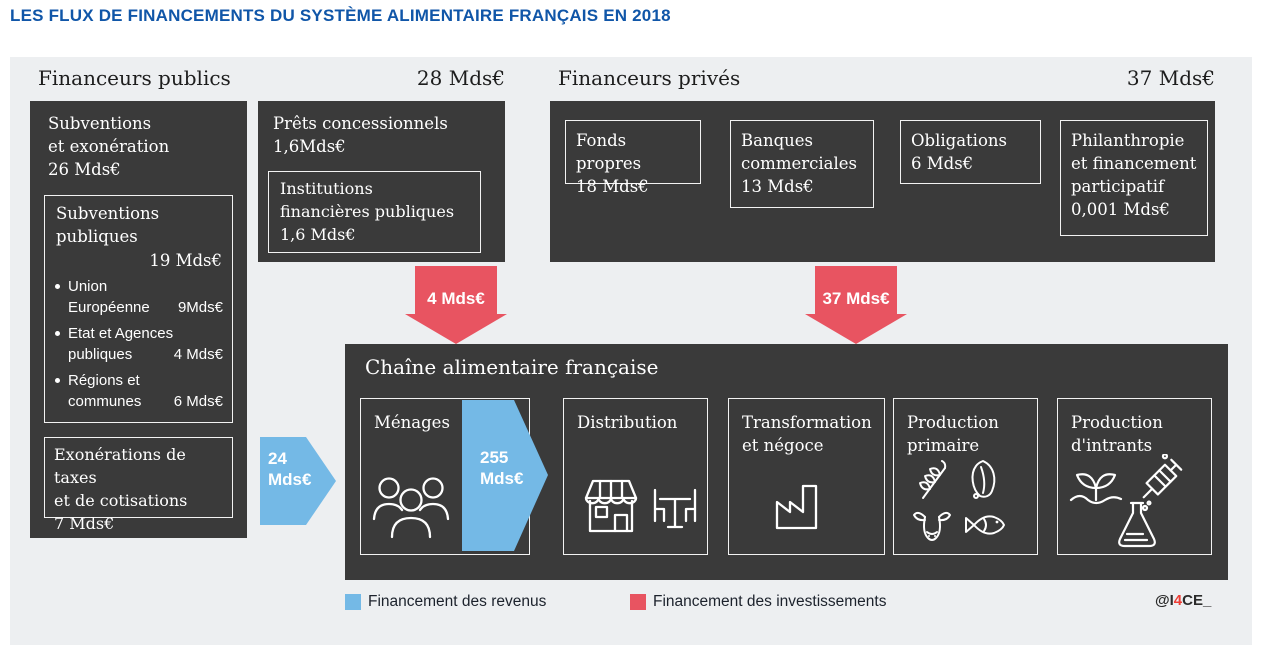  Describe the element at coordinates (856, 298) in the screenshot. I see `private-flow-amount: 37 Mds€` at that location.